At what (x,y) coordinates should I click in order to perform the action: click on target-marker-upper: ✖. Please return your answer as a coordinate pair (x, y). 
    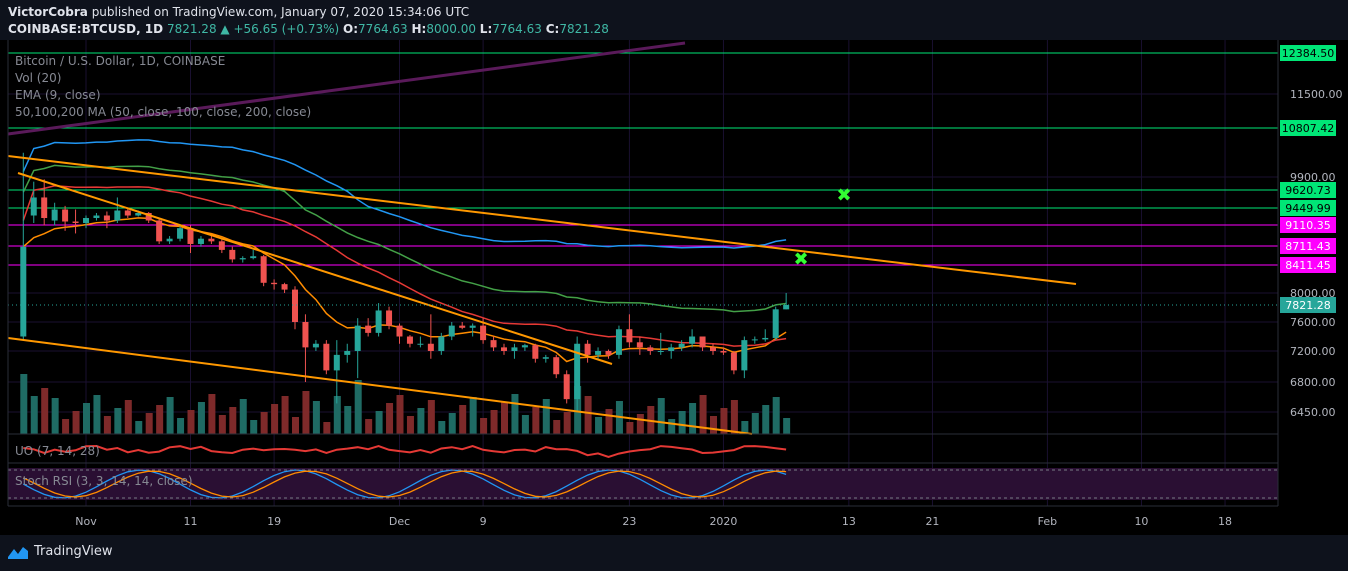
    Looking at the image, I should click on (843, 195).